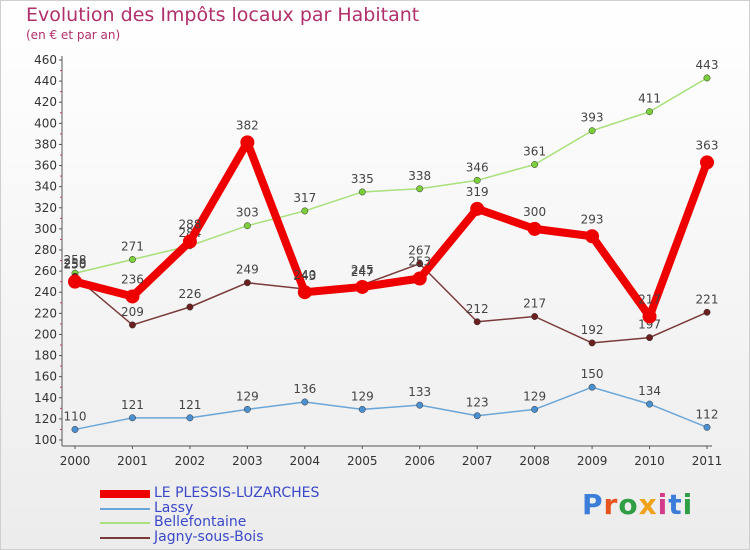 This screenshot has width=750, height=550. What do you see at coordinates (45, 144) in the screenshot?
I see `y-tick-label: 380` at bounding box center [45, 144].